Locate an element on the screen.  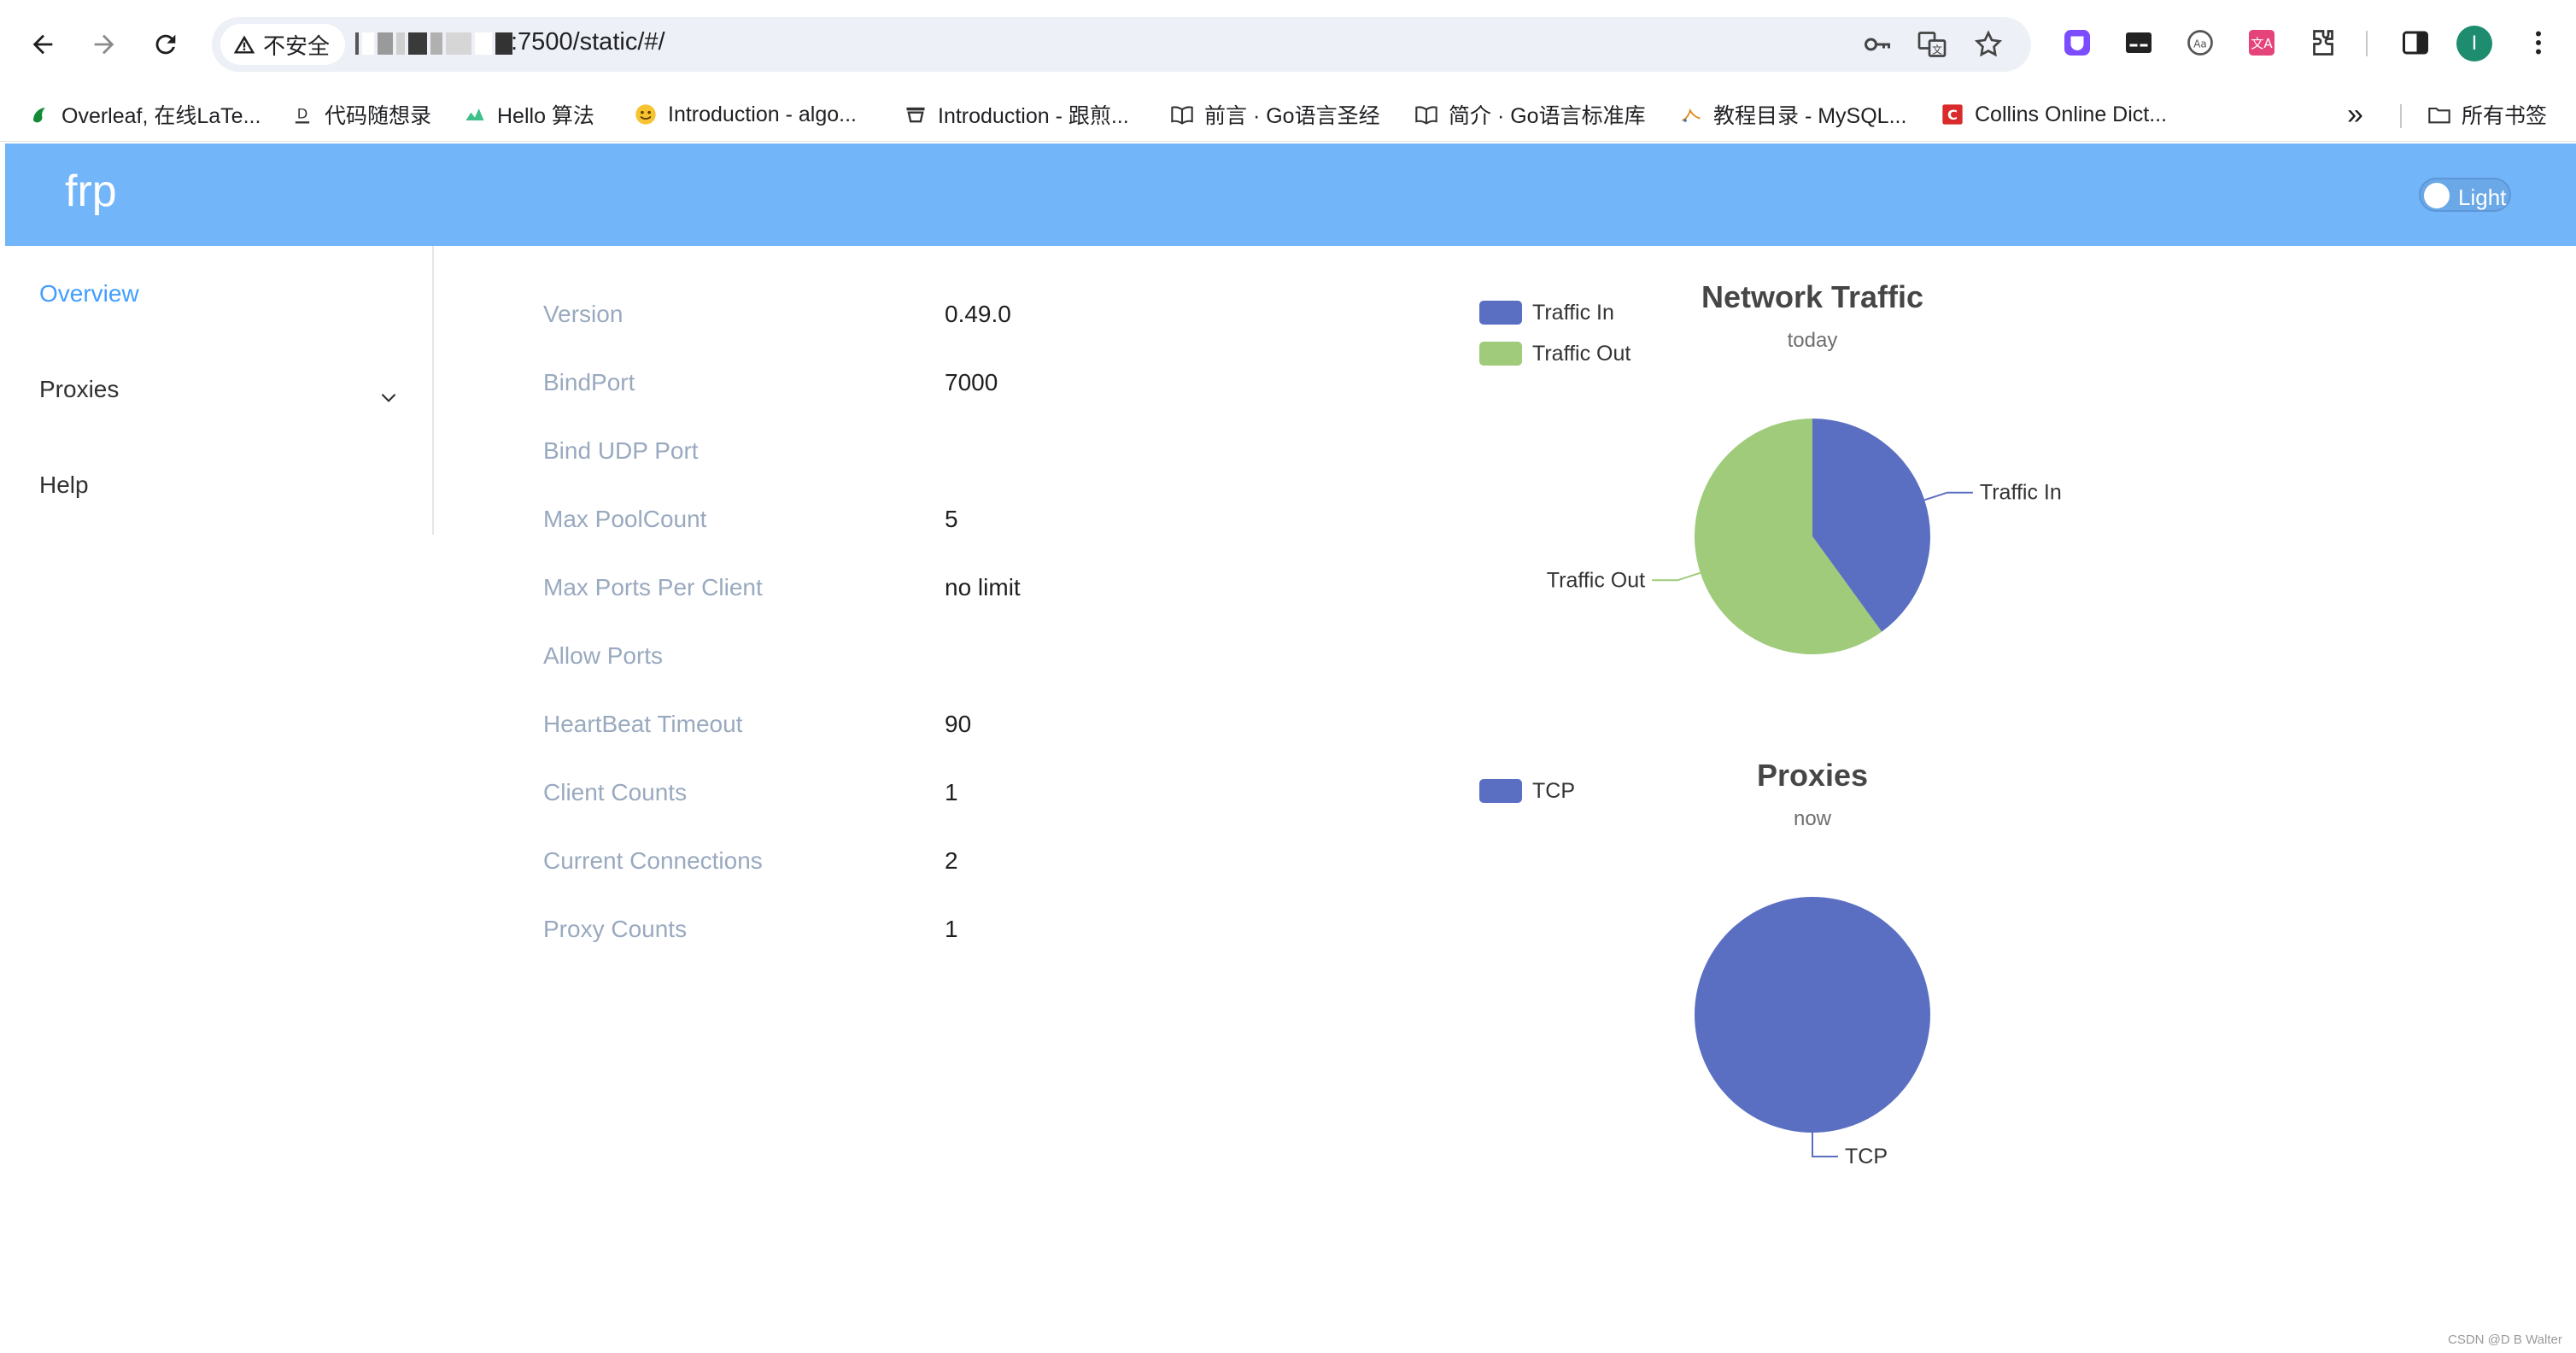
sidebar-item-overview: Overview is located at coordinates (89, 293).